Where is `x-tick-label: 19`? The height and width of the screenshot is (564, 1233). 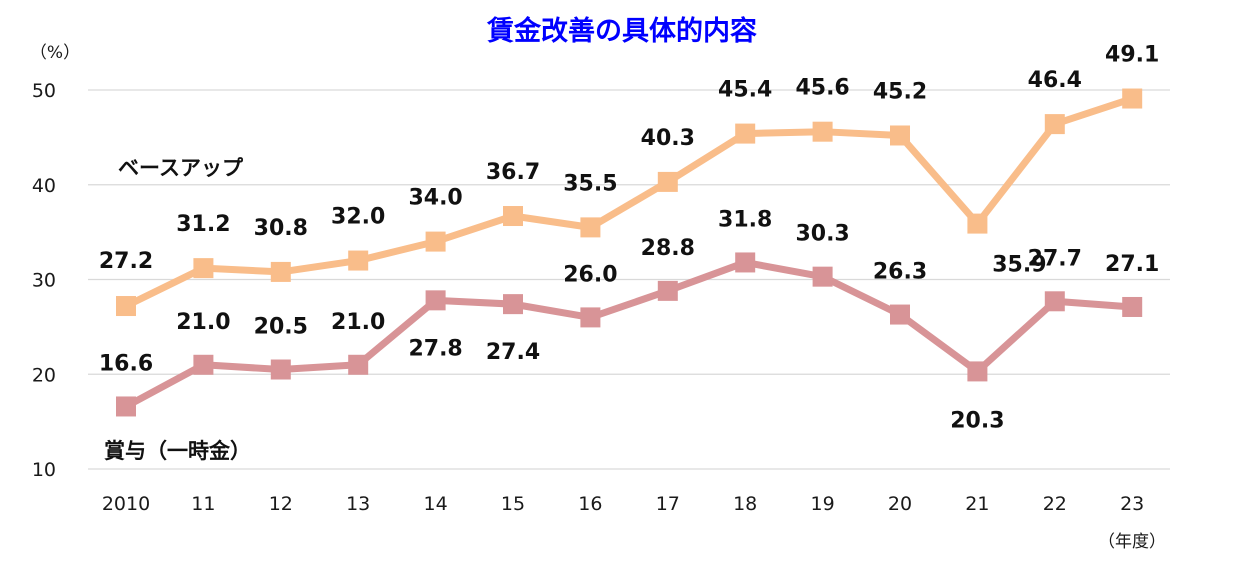 x-tick-label: 19 is located at coordinates (823, 504).